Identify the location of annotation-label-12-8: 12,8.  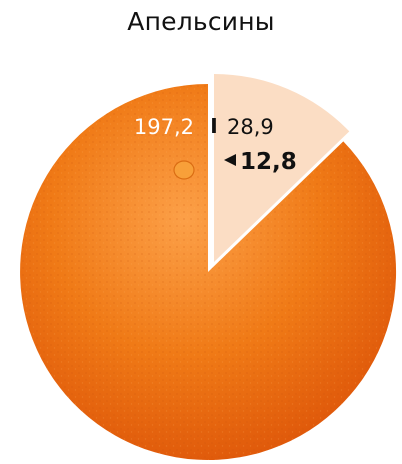
(268, 162).